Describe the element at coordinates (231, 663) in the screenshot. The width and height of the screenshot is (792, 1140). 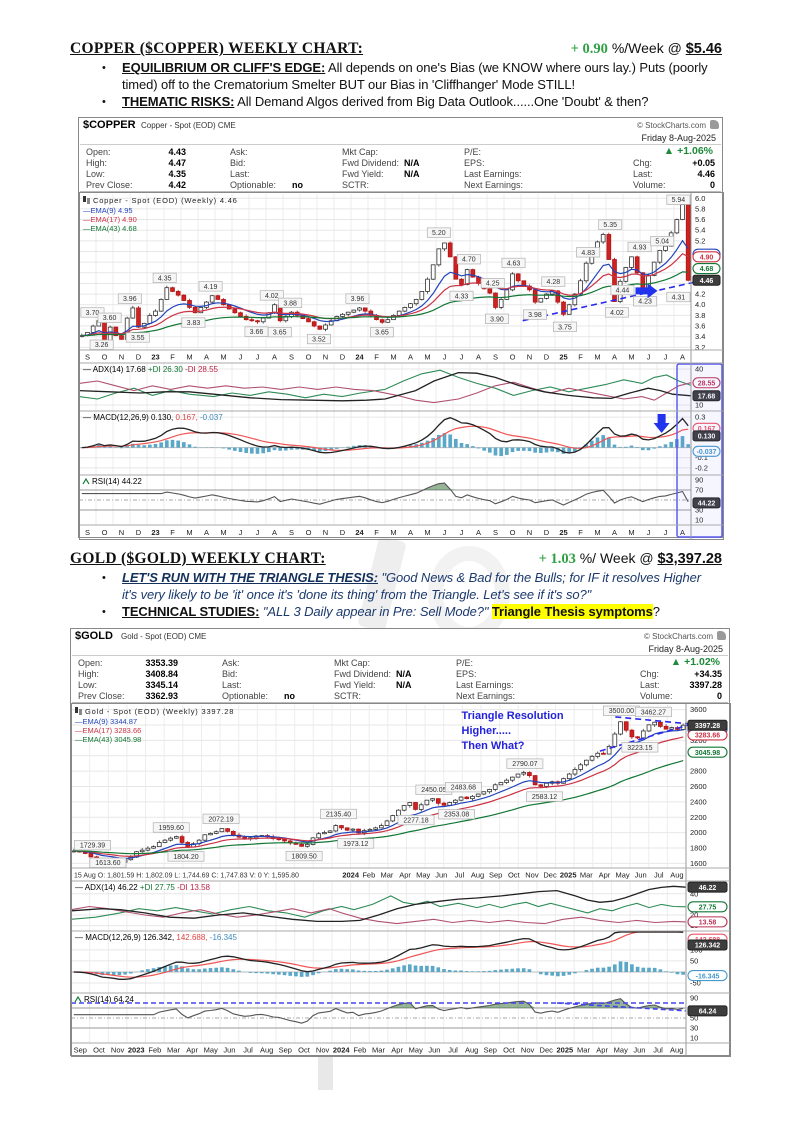
I see `info-label: Ask:` at that location.